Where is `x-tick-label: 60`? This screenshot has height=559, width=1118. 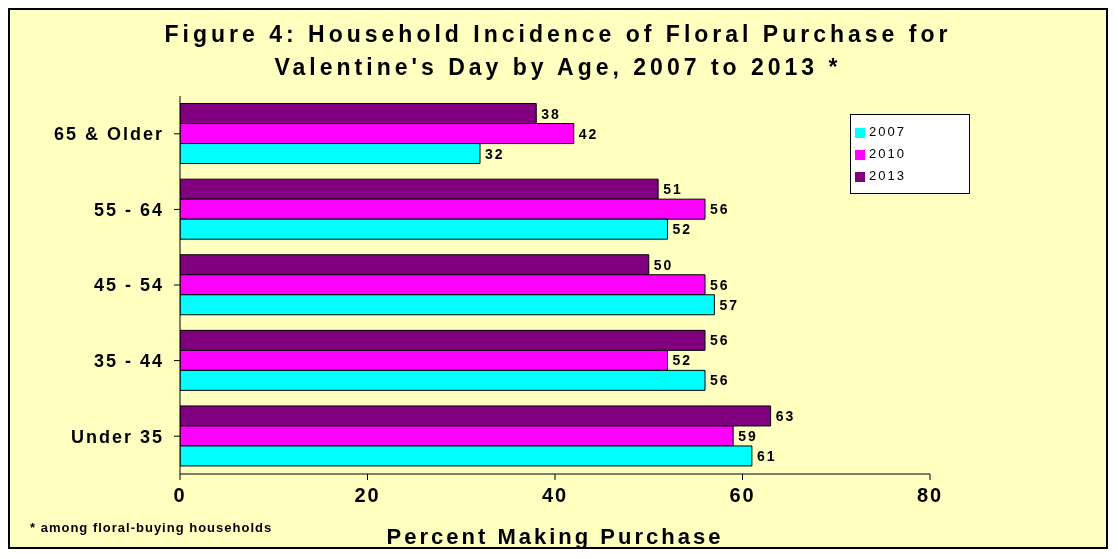 x-tick-label: 60 is located at coordinates (742, 495).